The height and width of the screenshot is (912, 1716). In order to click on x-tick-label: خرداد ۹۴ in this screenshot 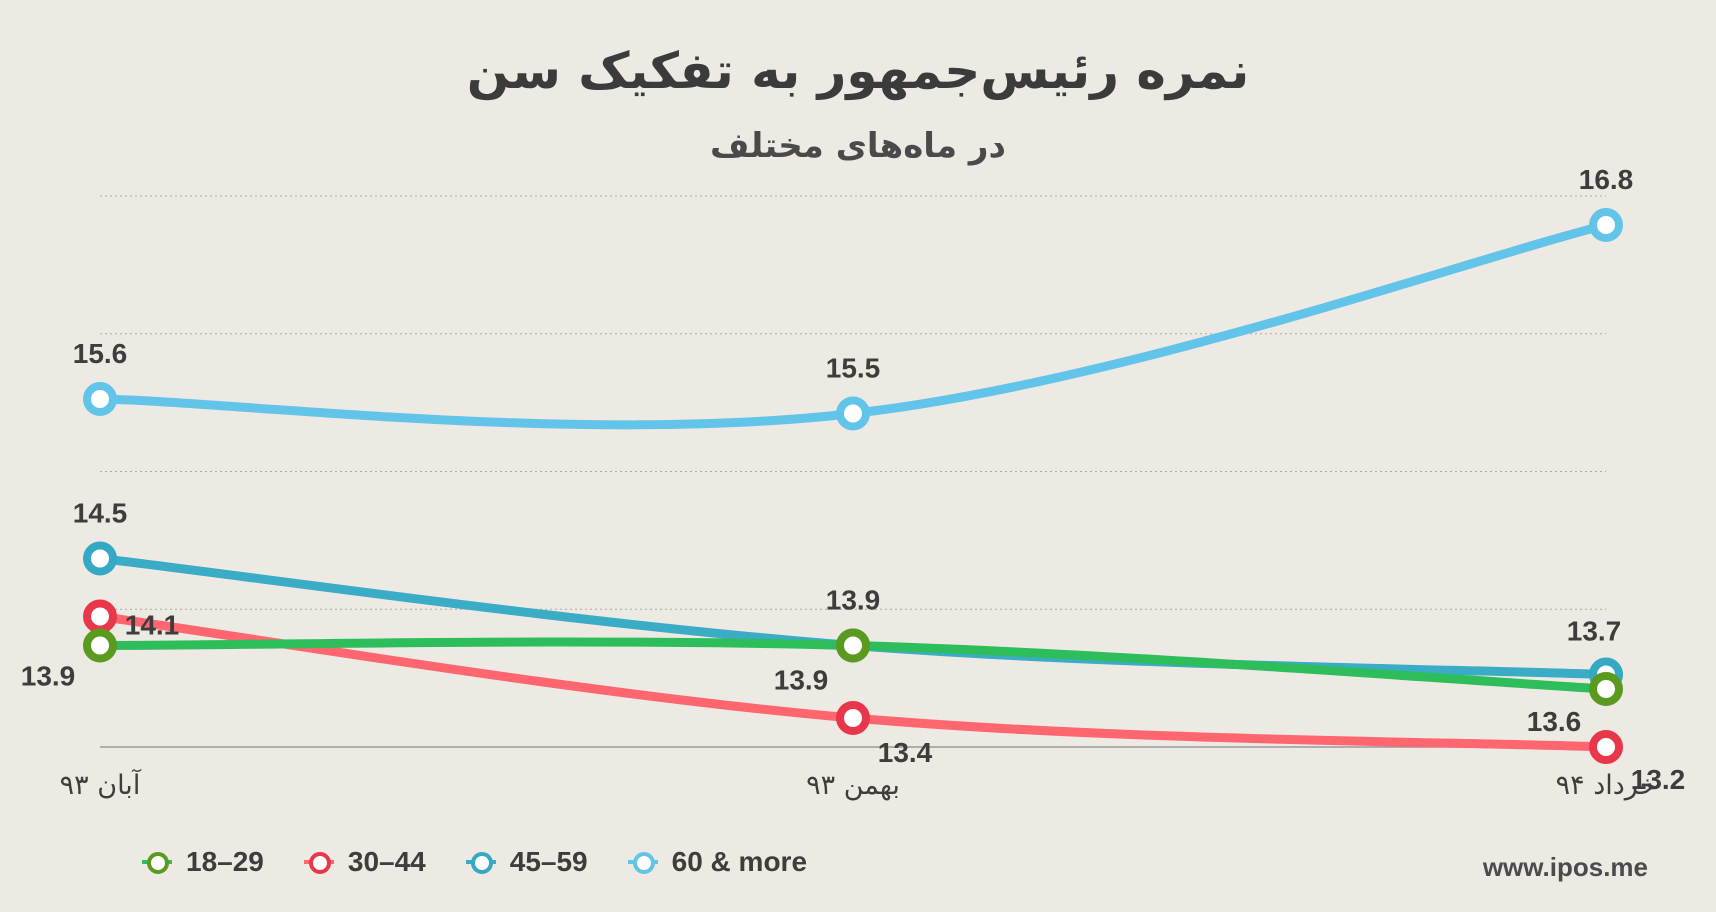, I will do `click(1606, 785)`.